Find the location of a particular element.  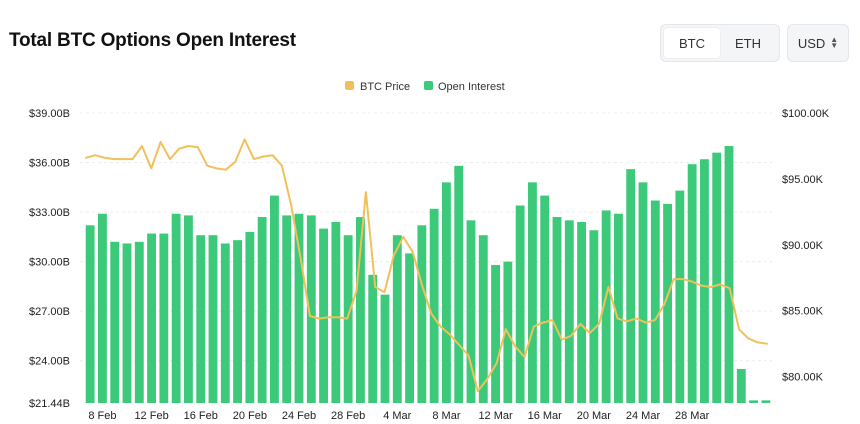

page-title: Total BTC Options Open Interest is located at coordinates (152, 40).